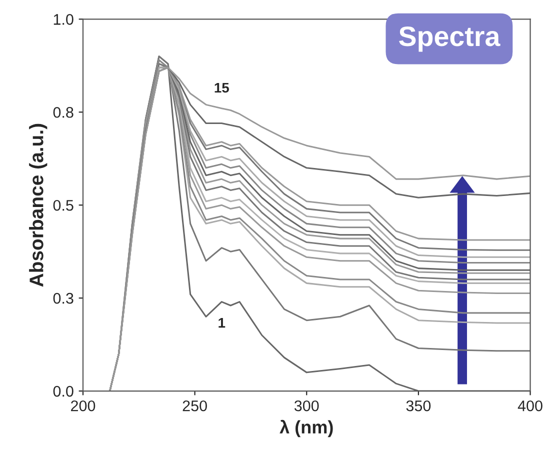  I want to click on x-tick-label: 250, so click(194, 406).